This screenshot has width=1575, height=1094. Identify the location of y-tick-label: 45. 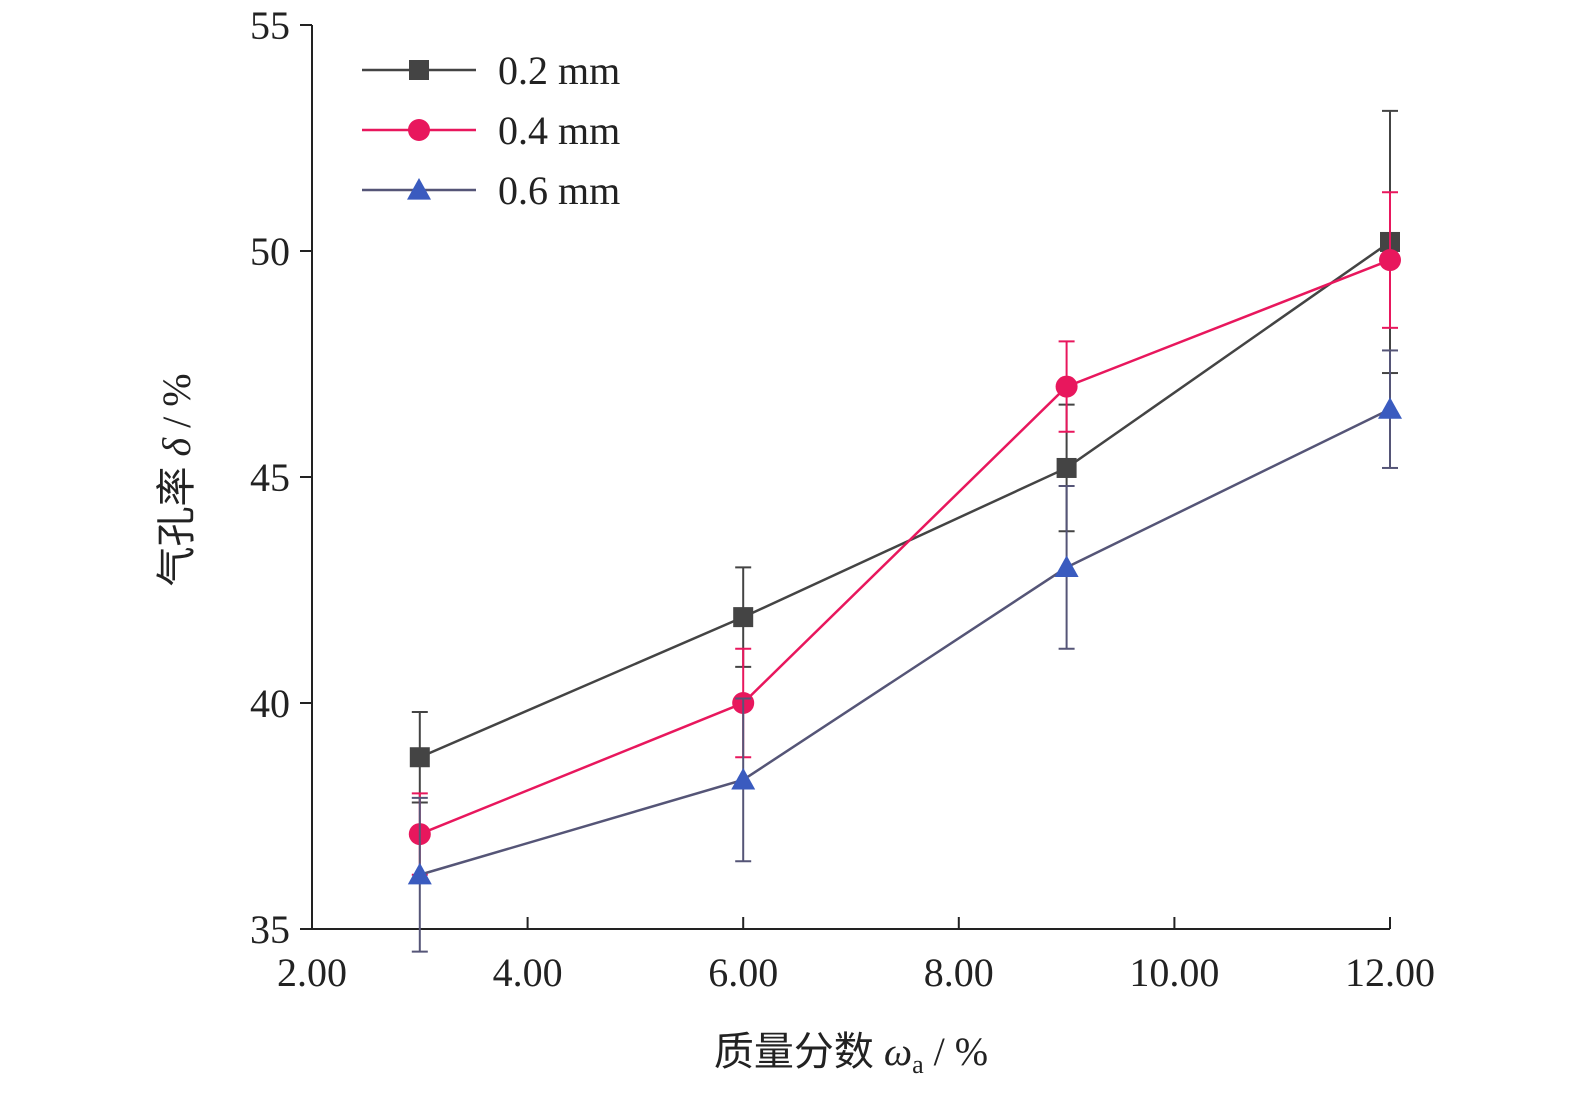
(270, 477).